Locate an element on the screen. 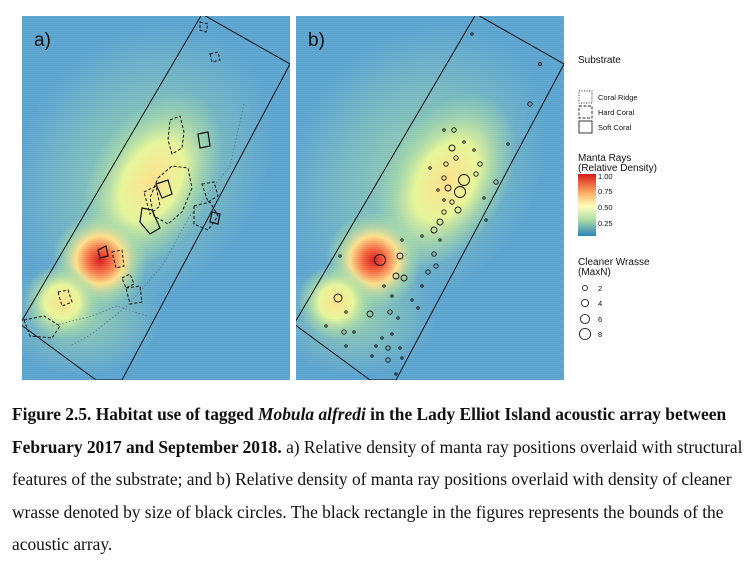 The image size is (750, 562). wrasse-legend-keys is located at coordinates (585, 313).